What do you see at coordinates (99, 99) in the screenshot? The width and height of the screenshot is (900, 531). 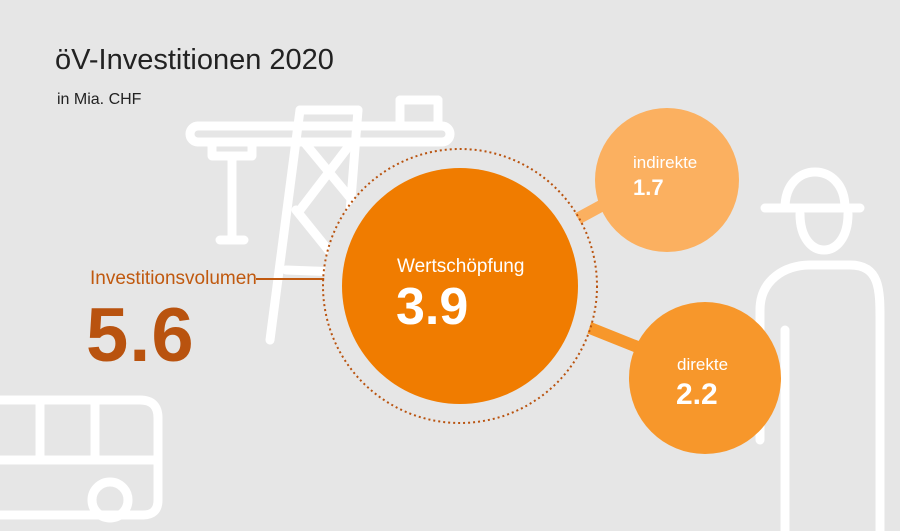 I see `chart-subtitle: in Mia. CHF` at bounding box center [99, 99].